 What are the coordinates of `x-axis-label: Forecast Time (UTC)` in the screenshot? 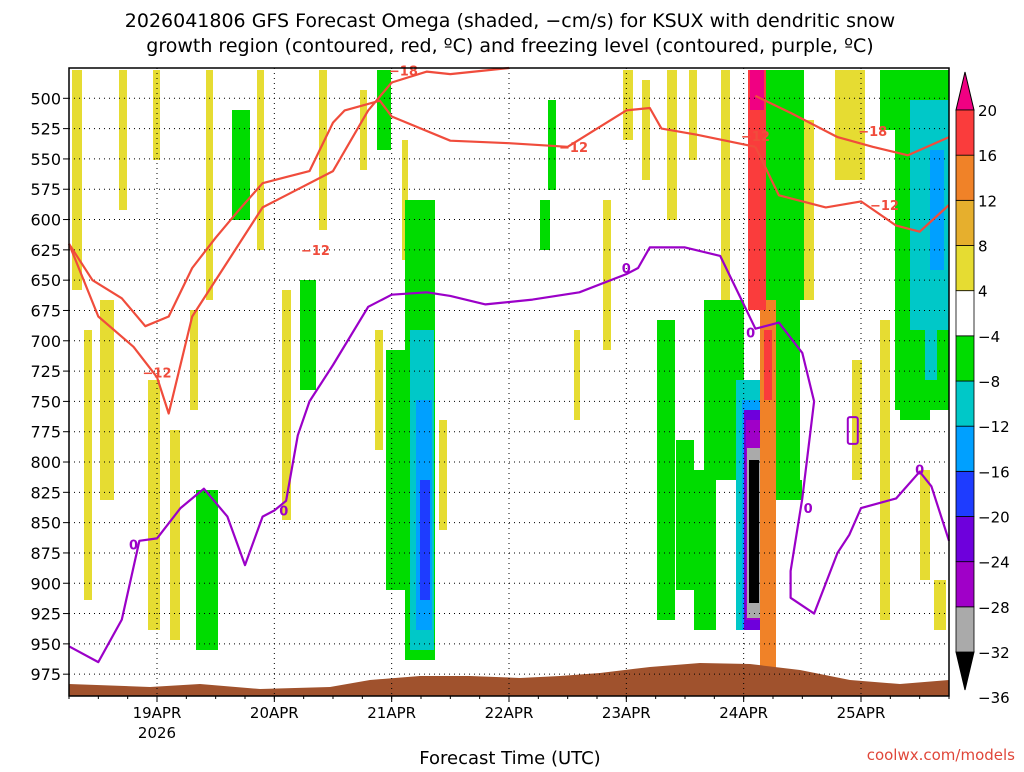 It's located at (509, 758).